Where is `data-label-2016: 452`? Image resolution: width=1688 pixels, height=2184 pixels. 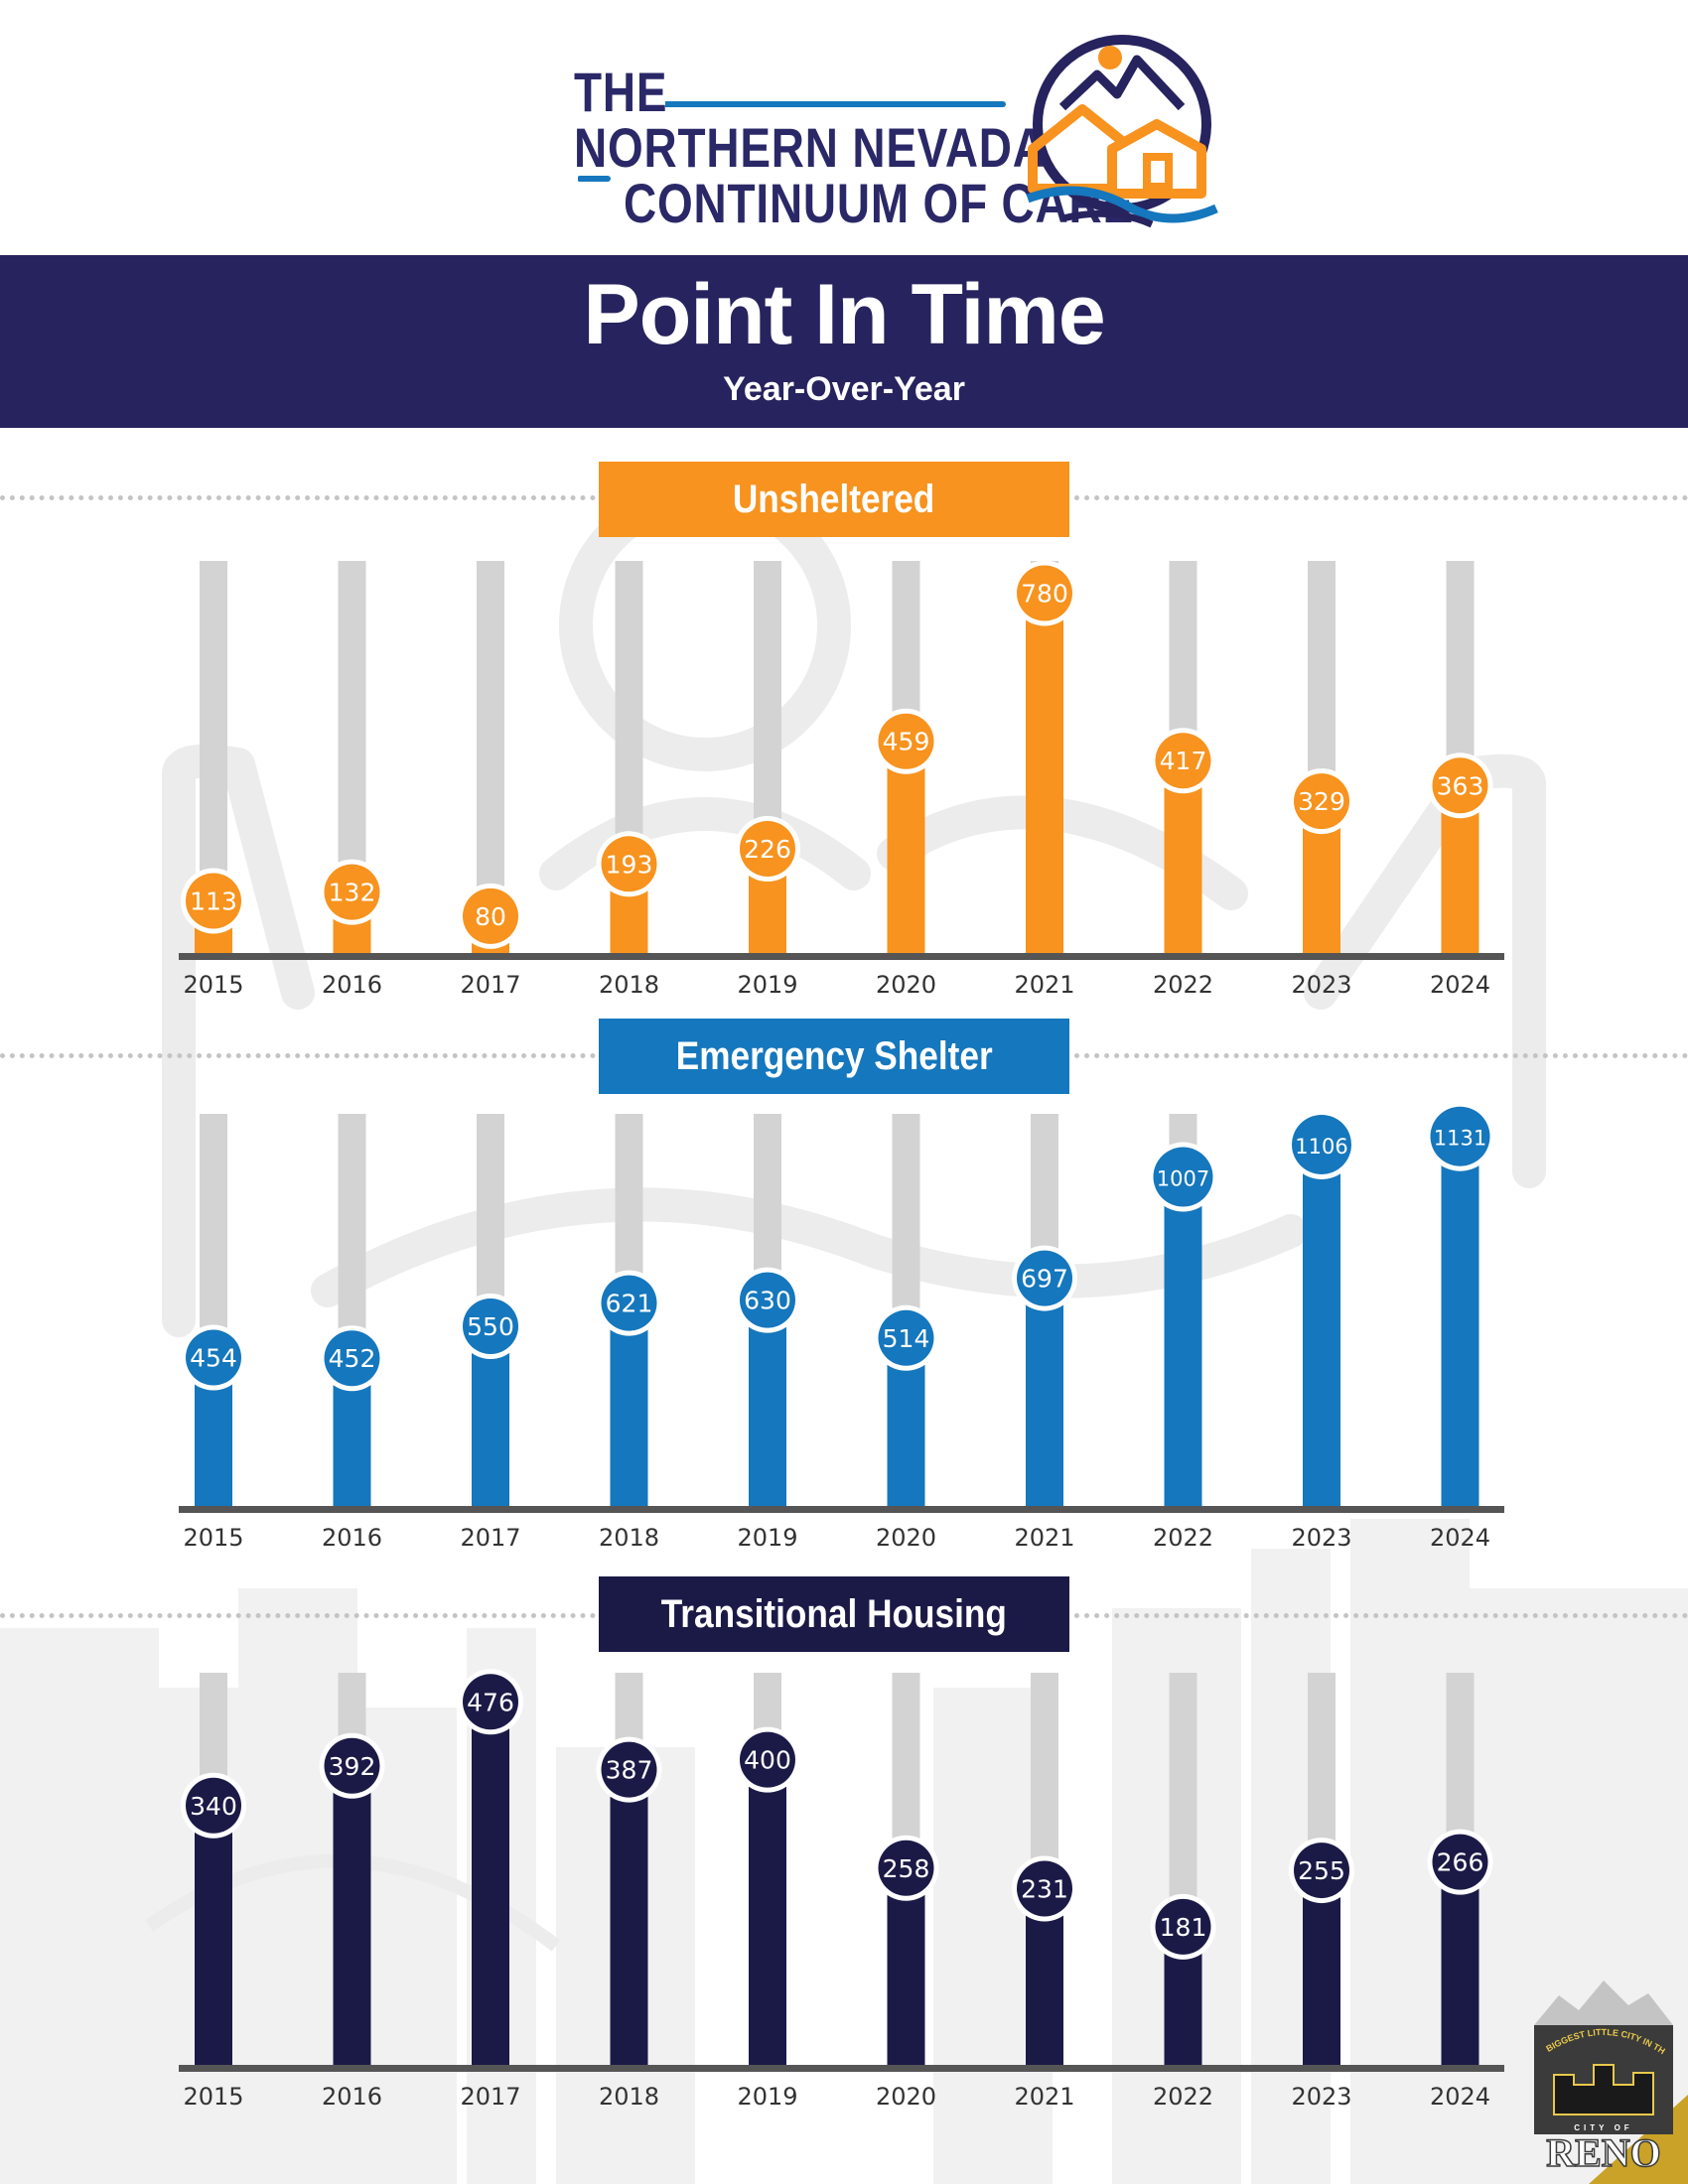
data-label-2016: 452 is located at coordinates (352, 1358).